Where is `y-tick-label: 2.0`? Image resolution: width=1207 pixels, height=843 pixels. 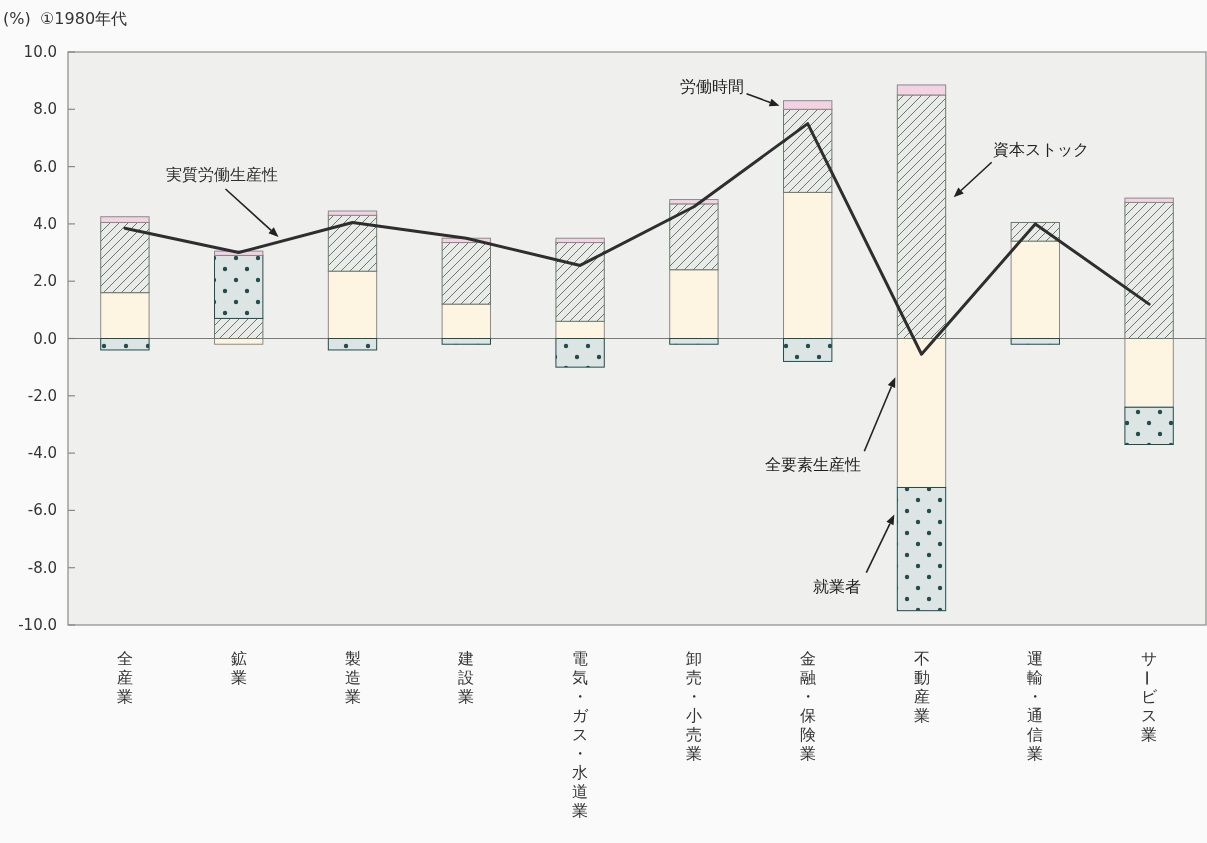 y-tick-label: 2.0 is located at coordinates (45, 281).